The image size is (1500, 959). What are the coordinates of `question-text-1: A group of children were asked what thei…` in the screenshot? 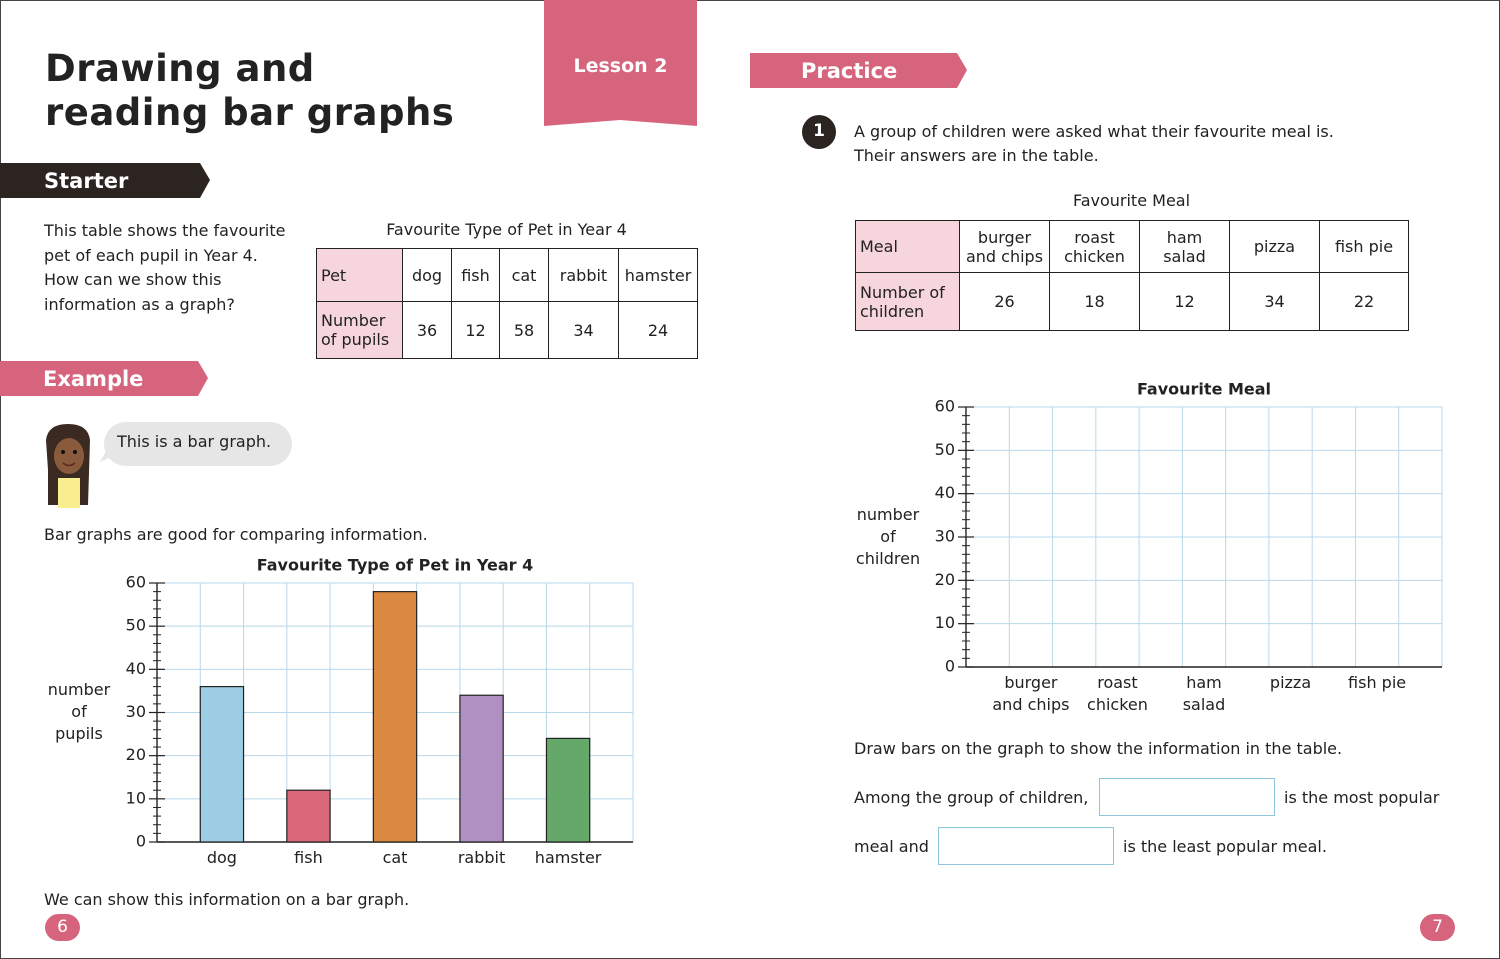 It's located at (1094, 131).